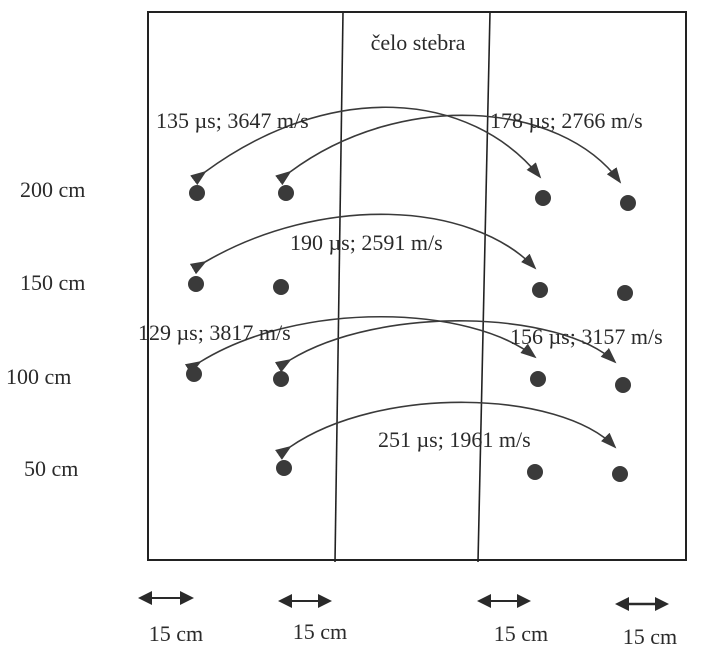  Describe the element at coordinates (448, 150) in the screenshot. I see `arc-178us` at that location.